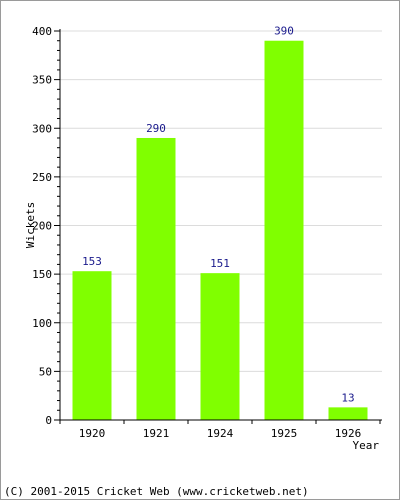 This screenshot has width=400, height=500. What do you see at coordinates (284, 31) in the screenshot?
I see `data-label: 390` at bounding box center [284, 31].